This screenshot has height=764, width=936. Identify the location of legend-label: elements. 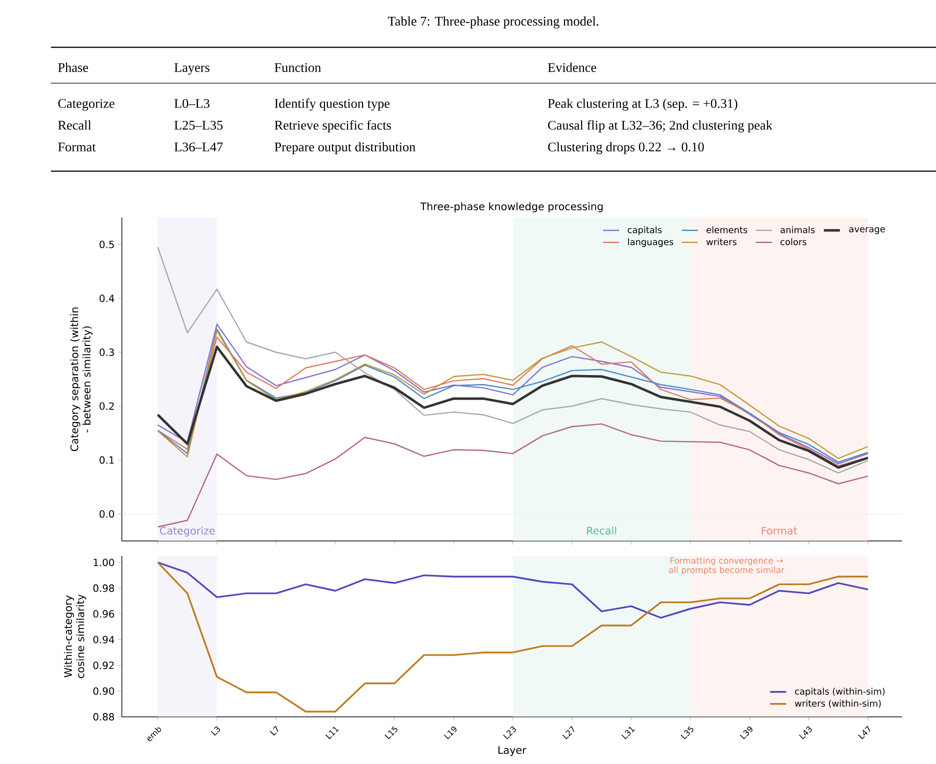
(727, 230).